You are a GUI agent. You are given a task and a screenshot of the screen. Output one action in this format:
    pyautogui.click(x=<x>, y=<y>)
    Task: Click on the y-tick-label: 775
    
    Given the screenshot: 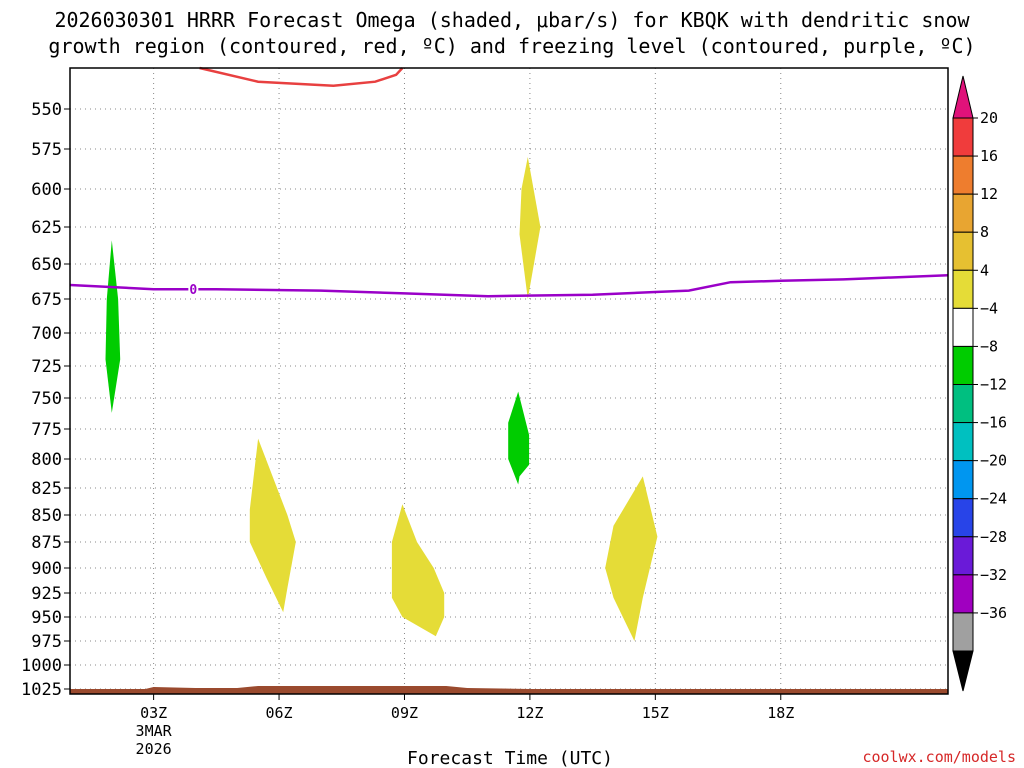 What is the action you would take?
    pyautogui.click(x=46, y=430)
    